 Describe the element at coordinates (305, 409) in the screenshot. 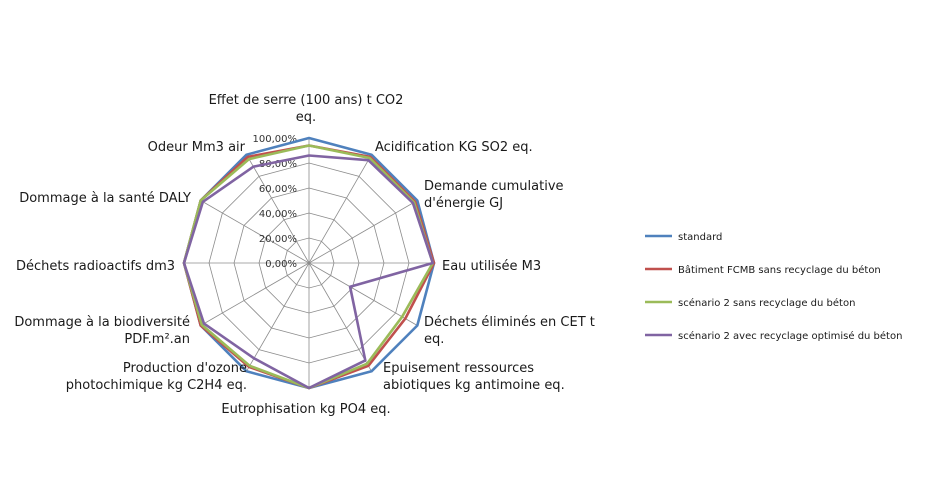

I see `axis-label: Eutrophisation kg PO4 eq.` at that location.